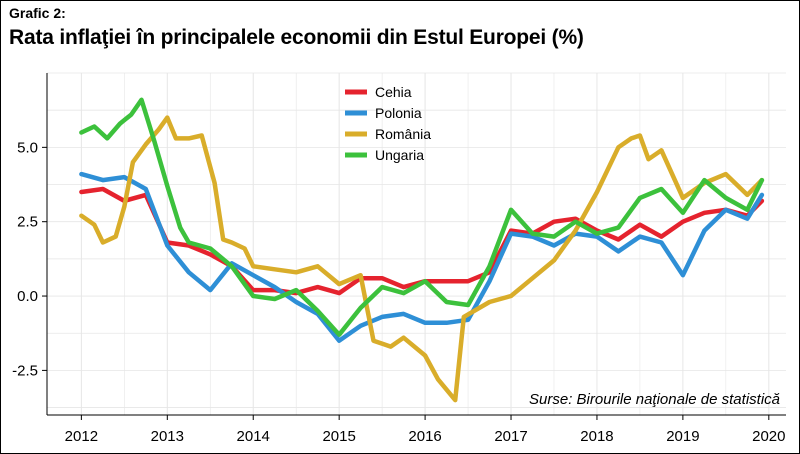 Image resolution: width=800 pixels, height=454 pixels. Describe the element at coordinates (27, 296) in the screenshot. I see `y-tick-label: 0.0` at that location.